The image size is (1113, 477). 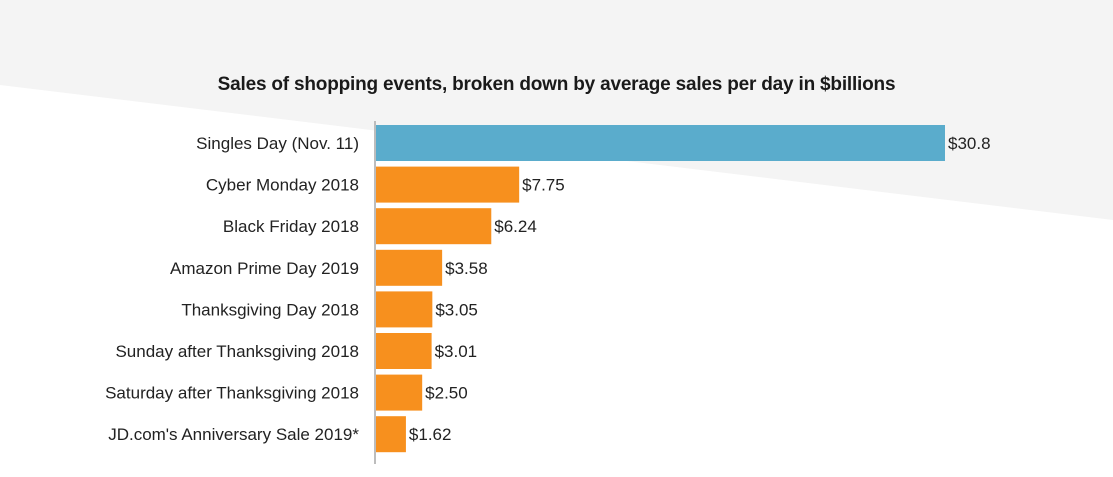 I want to click on value-label: $3.01, so click(x=456, y=351).